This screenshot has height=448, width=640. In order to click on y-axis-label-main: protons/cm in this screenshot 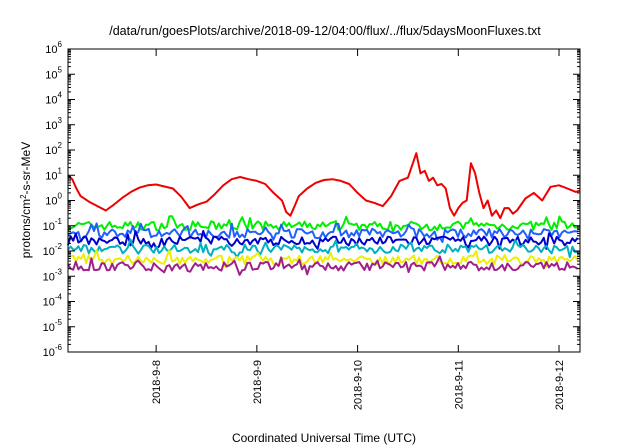, I will do `click(26, 228)`.